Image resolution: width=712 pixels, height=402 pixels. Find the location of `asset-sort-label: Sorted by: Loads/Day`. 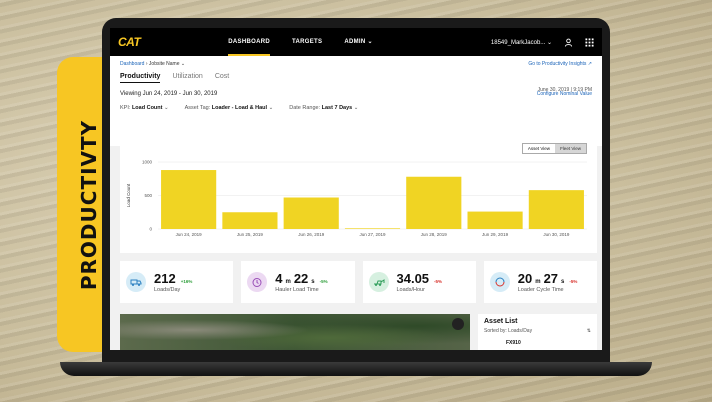

asset-sort-label: Sorted by: Loads/Day is located at coordinates (508, 331).